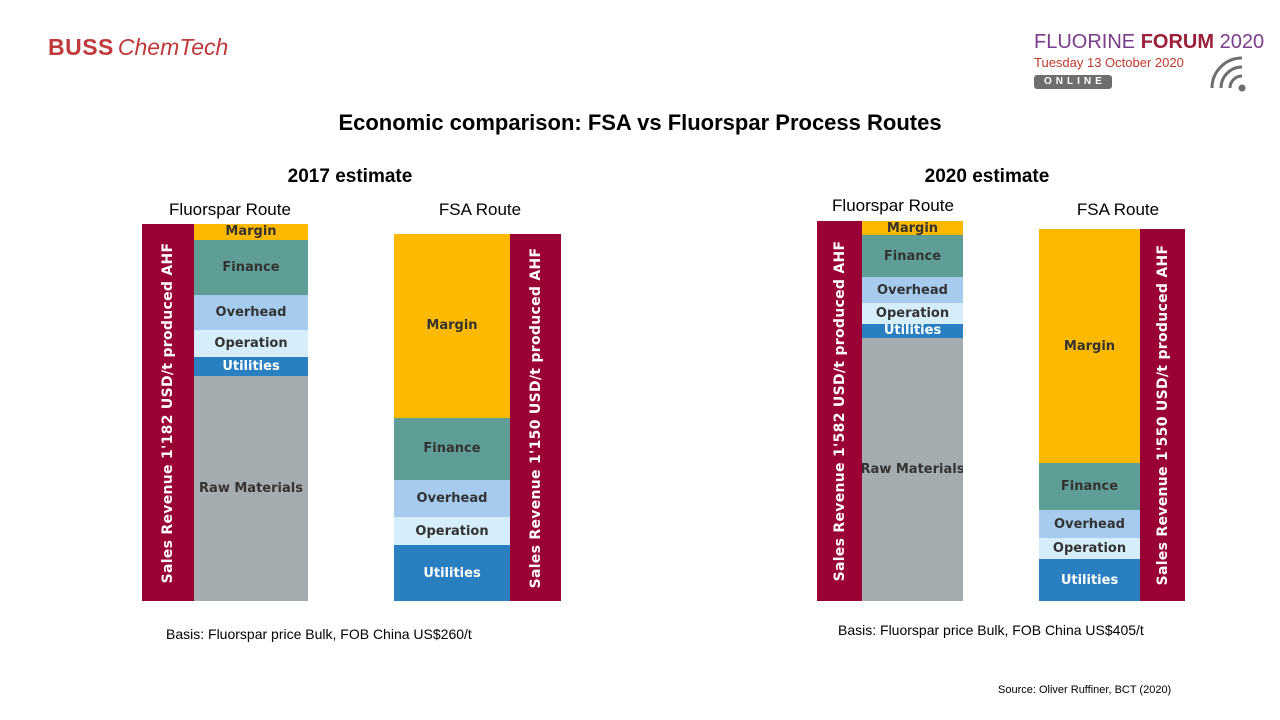  Describe the element at coordinates (480, 209) in the screenshot. I see `route-label-2017-fsa: FSA Route` at that location.